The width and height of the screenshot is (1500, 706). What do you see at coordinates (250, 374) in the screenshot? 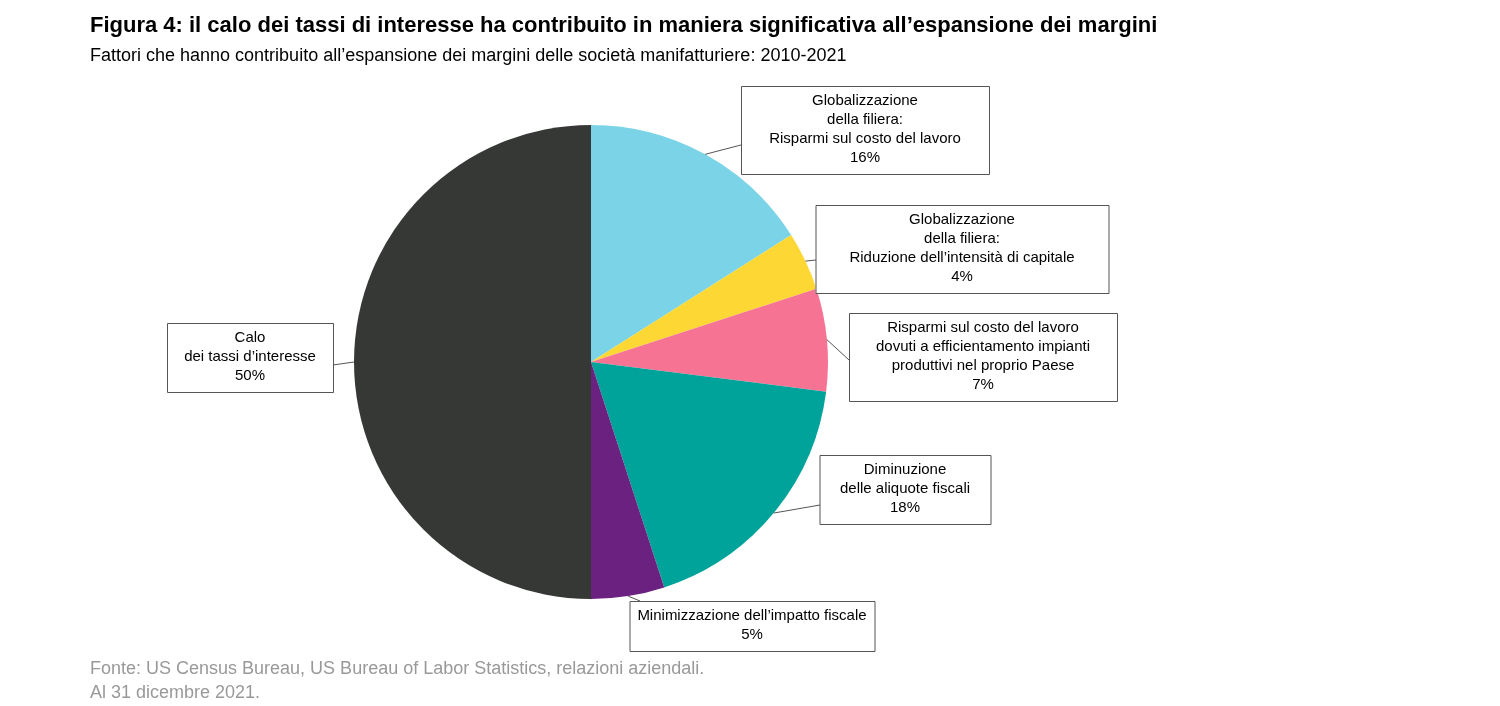
I see `data-label: 50%` at bounding box center [250, 374].